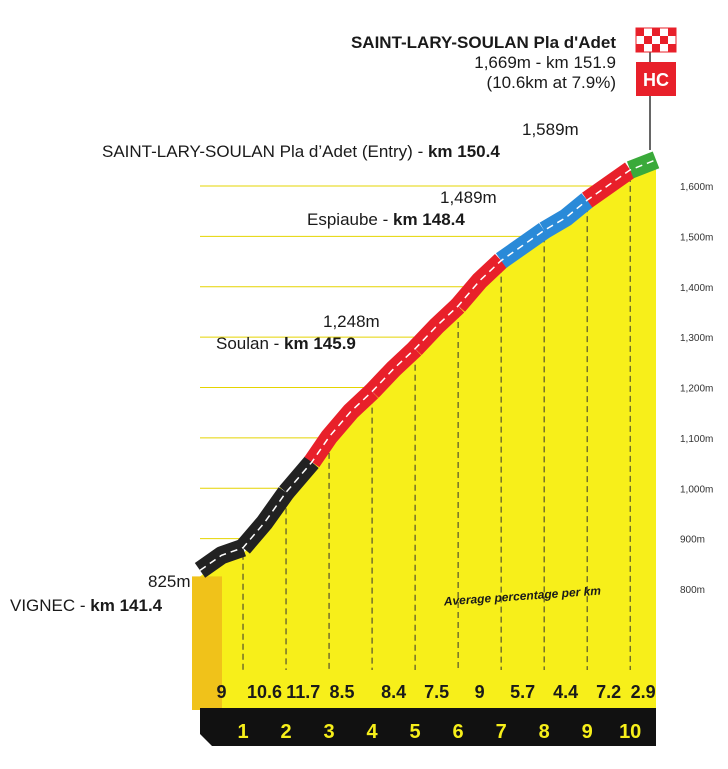  Describe the element at coordinates (551, 82) in the screenshot. I see `finish-summary: (10.6km at 7.9%)` at that location.